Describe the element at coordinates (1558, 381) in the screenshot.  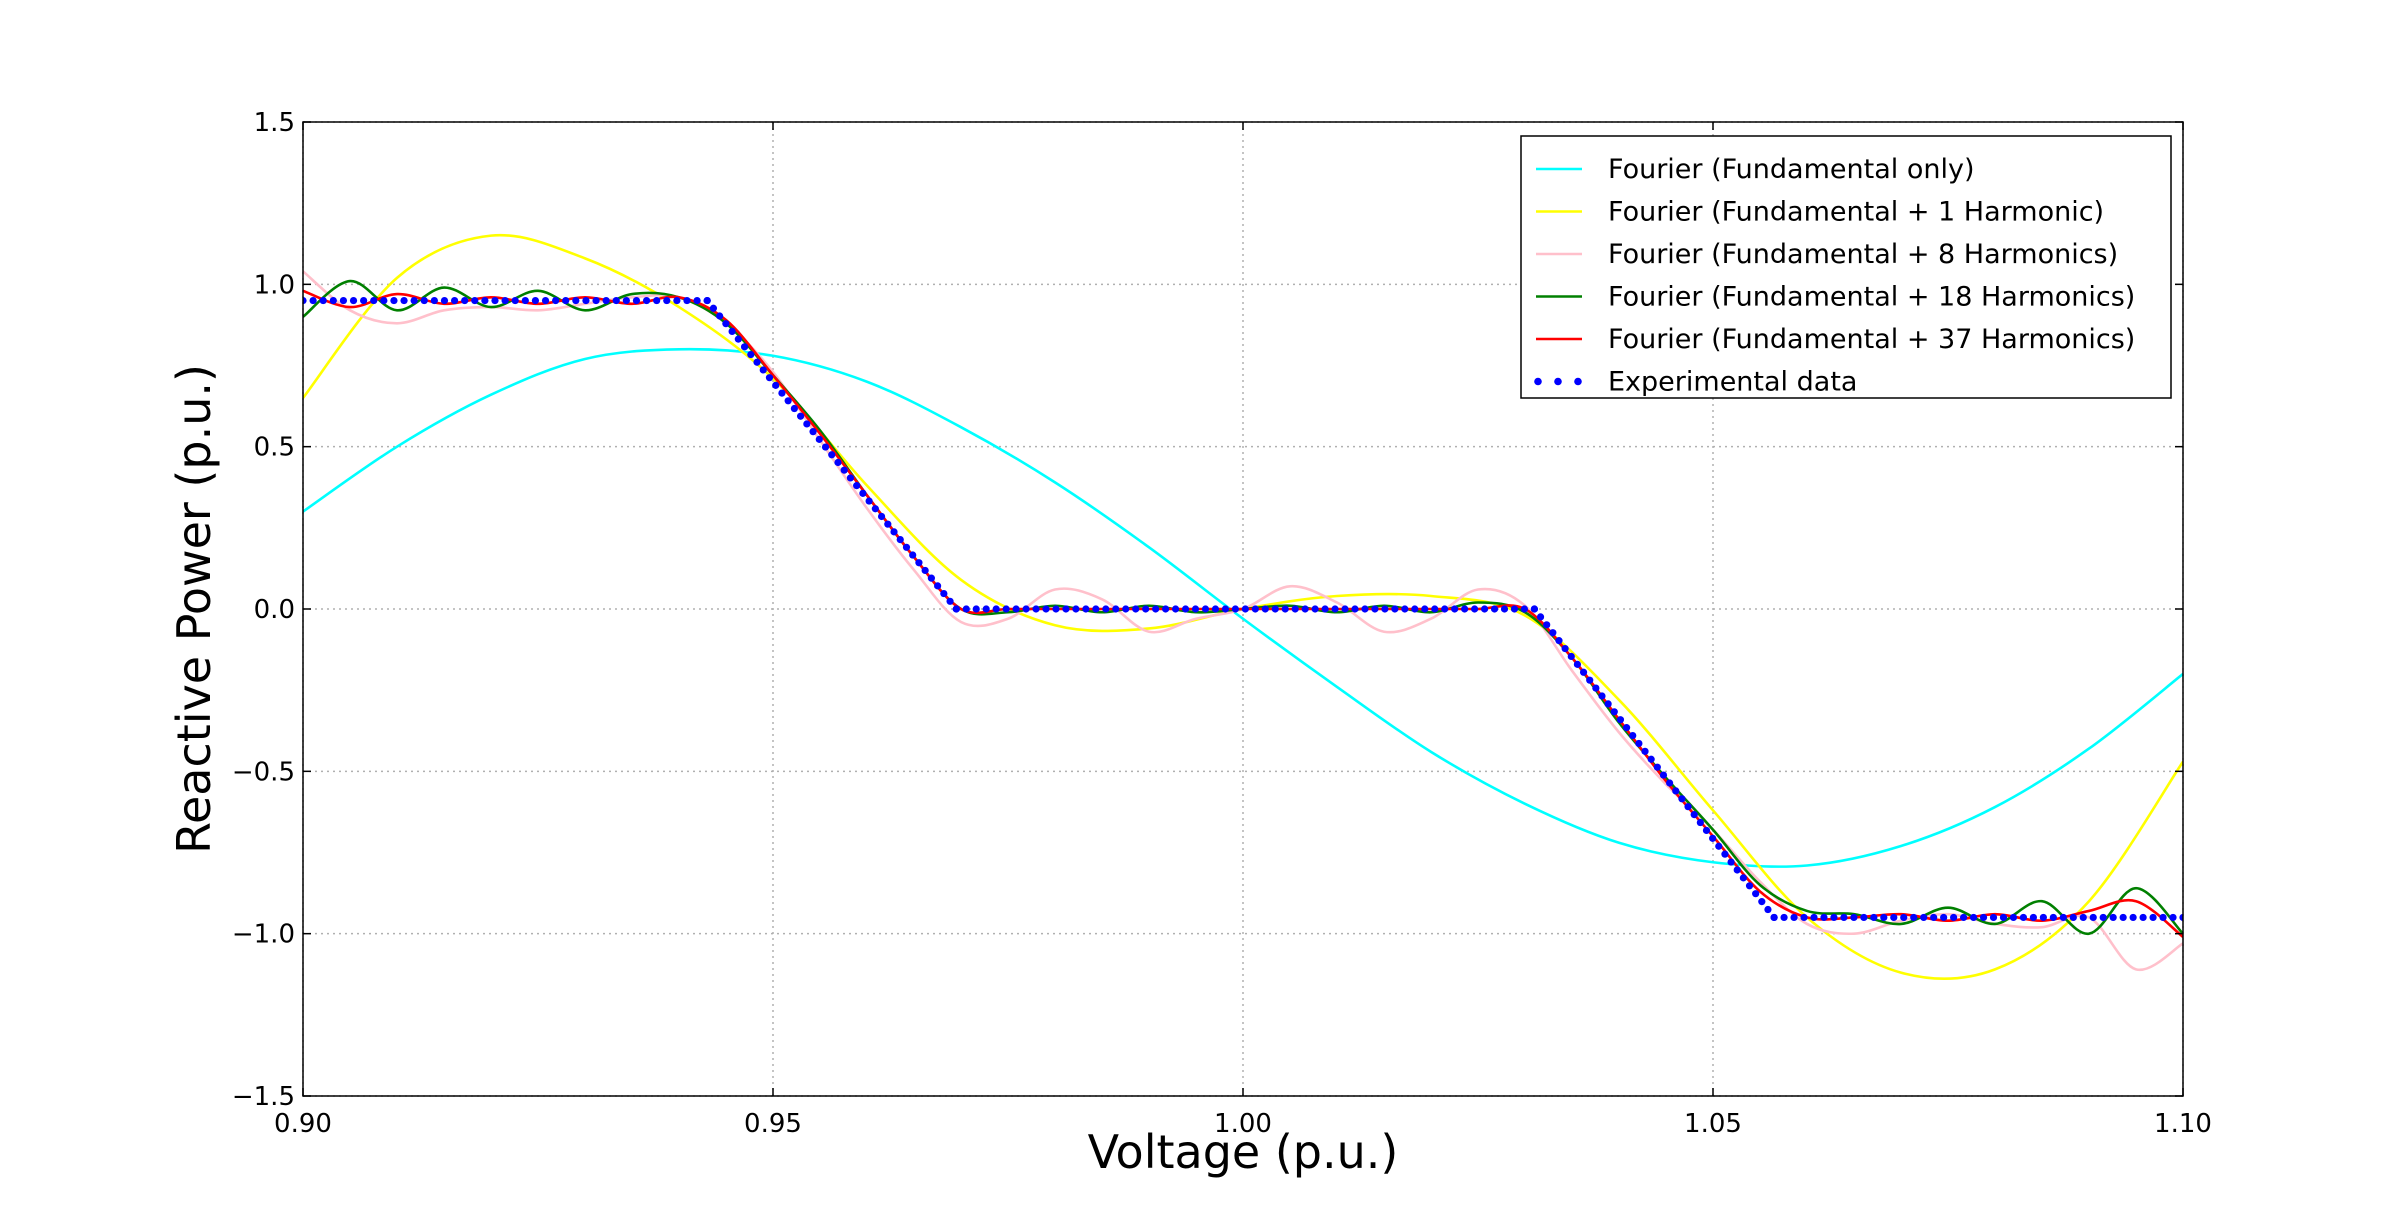
I see `legend-marker` at that location.